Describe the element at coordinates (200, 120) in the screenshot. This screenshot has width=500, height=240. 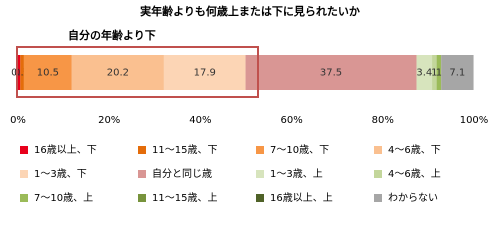
I see `x-tick-label: 40%` at that location.